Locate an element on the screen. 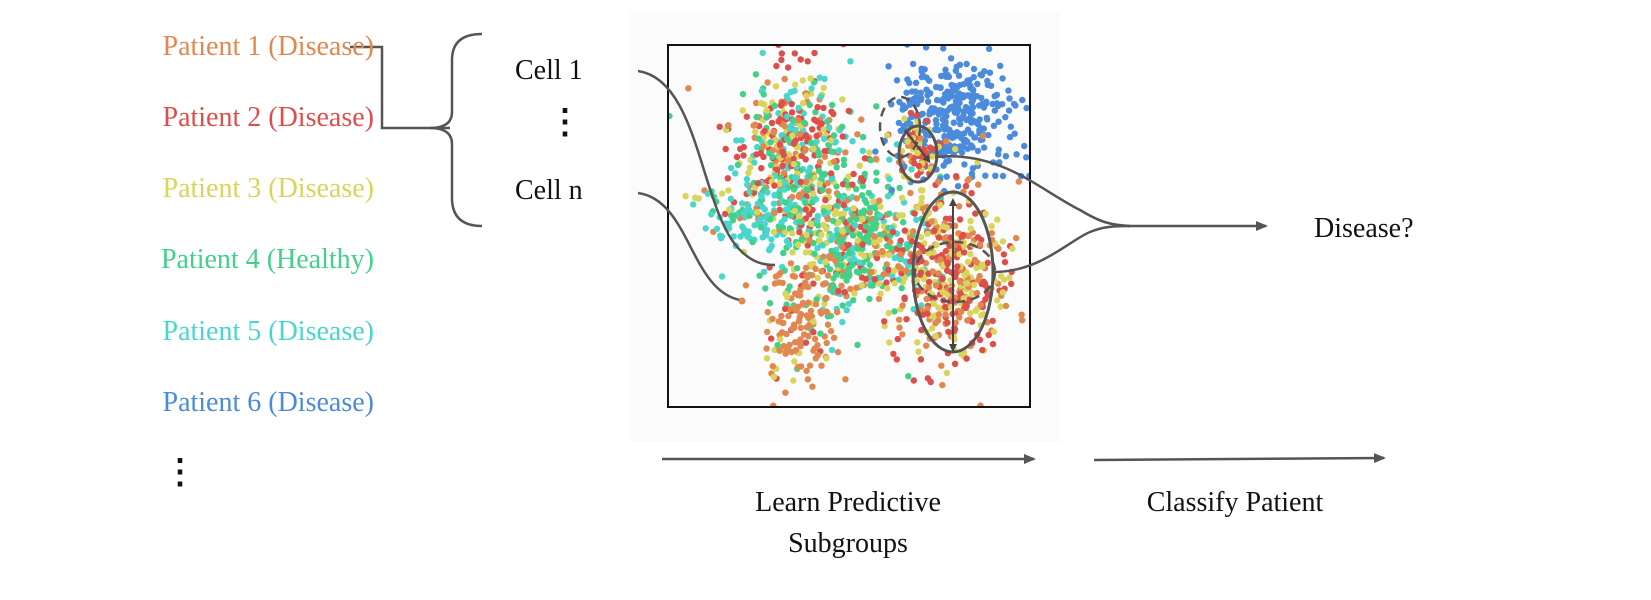 The height and width of the screenshot is (600, 1651). embedding-plot-frame is located at coordinates (849, 226).